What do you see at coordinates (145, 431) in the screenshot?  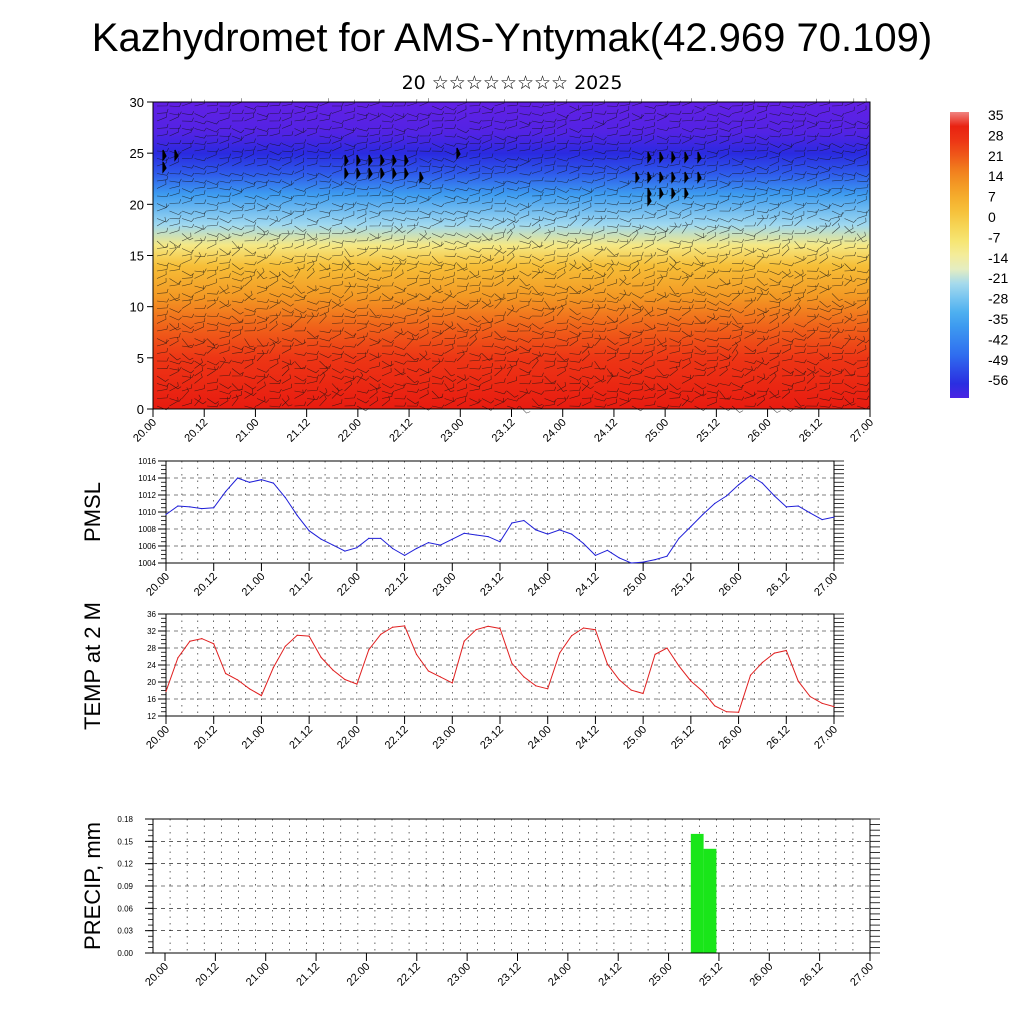 I see `xs-xtick-label: 20.00` at bounding box center [145, 431].